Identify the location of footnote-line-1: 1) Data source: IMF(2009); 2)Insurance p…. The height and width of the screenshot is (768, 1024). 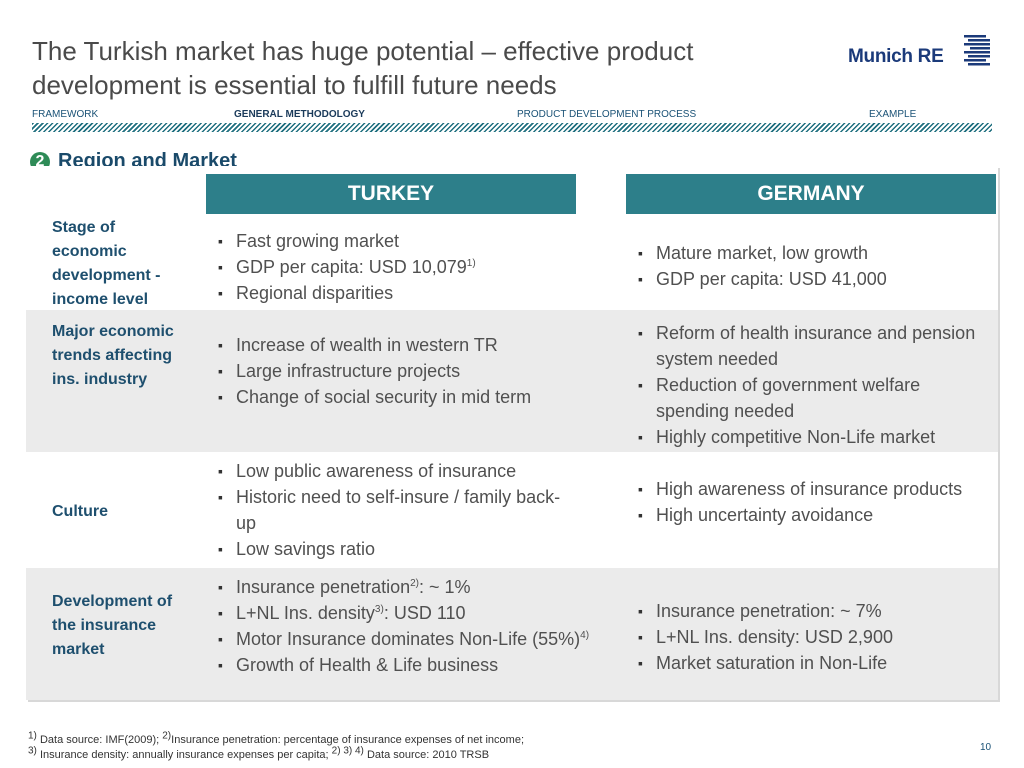
(276, 738).